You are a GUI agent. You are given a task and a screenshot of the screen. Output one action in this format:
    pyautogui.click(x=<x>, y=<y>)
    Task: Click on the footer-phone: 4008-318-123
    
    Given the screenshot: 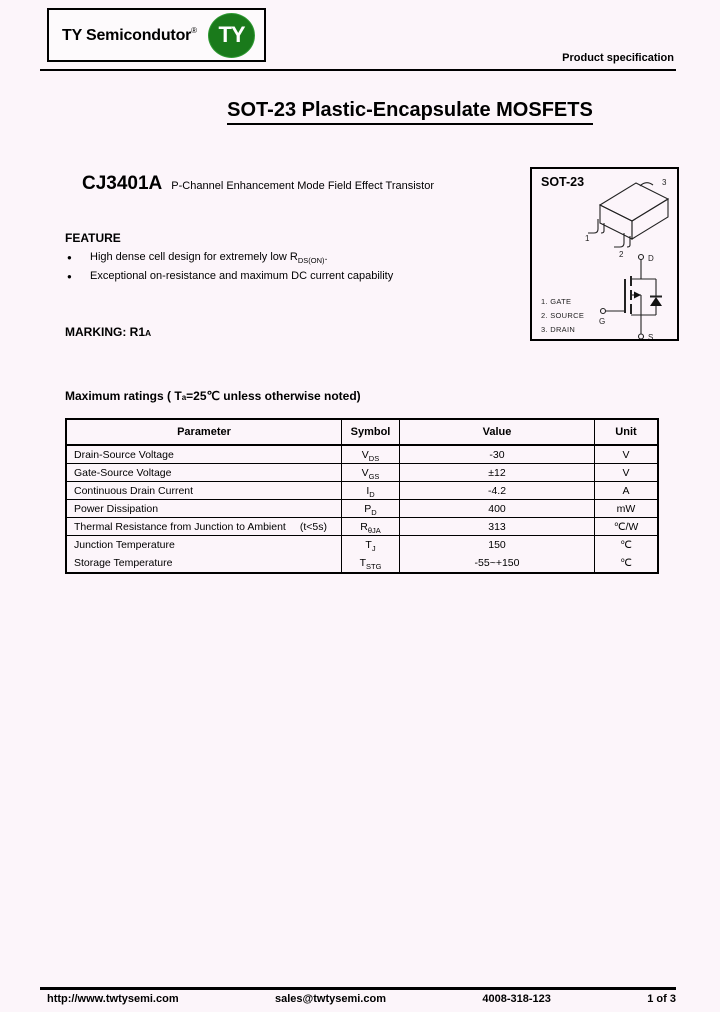 What is the action you would take?
    pyautogui.click(x=516, y=999)
    